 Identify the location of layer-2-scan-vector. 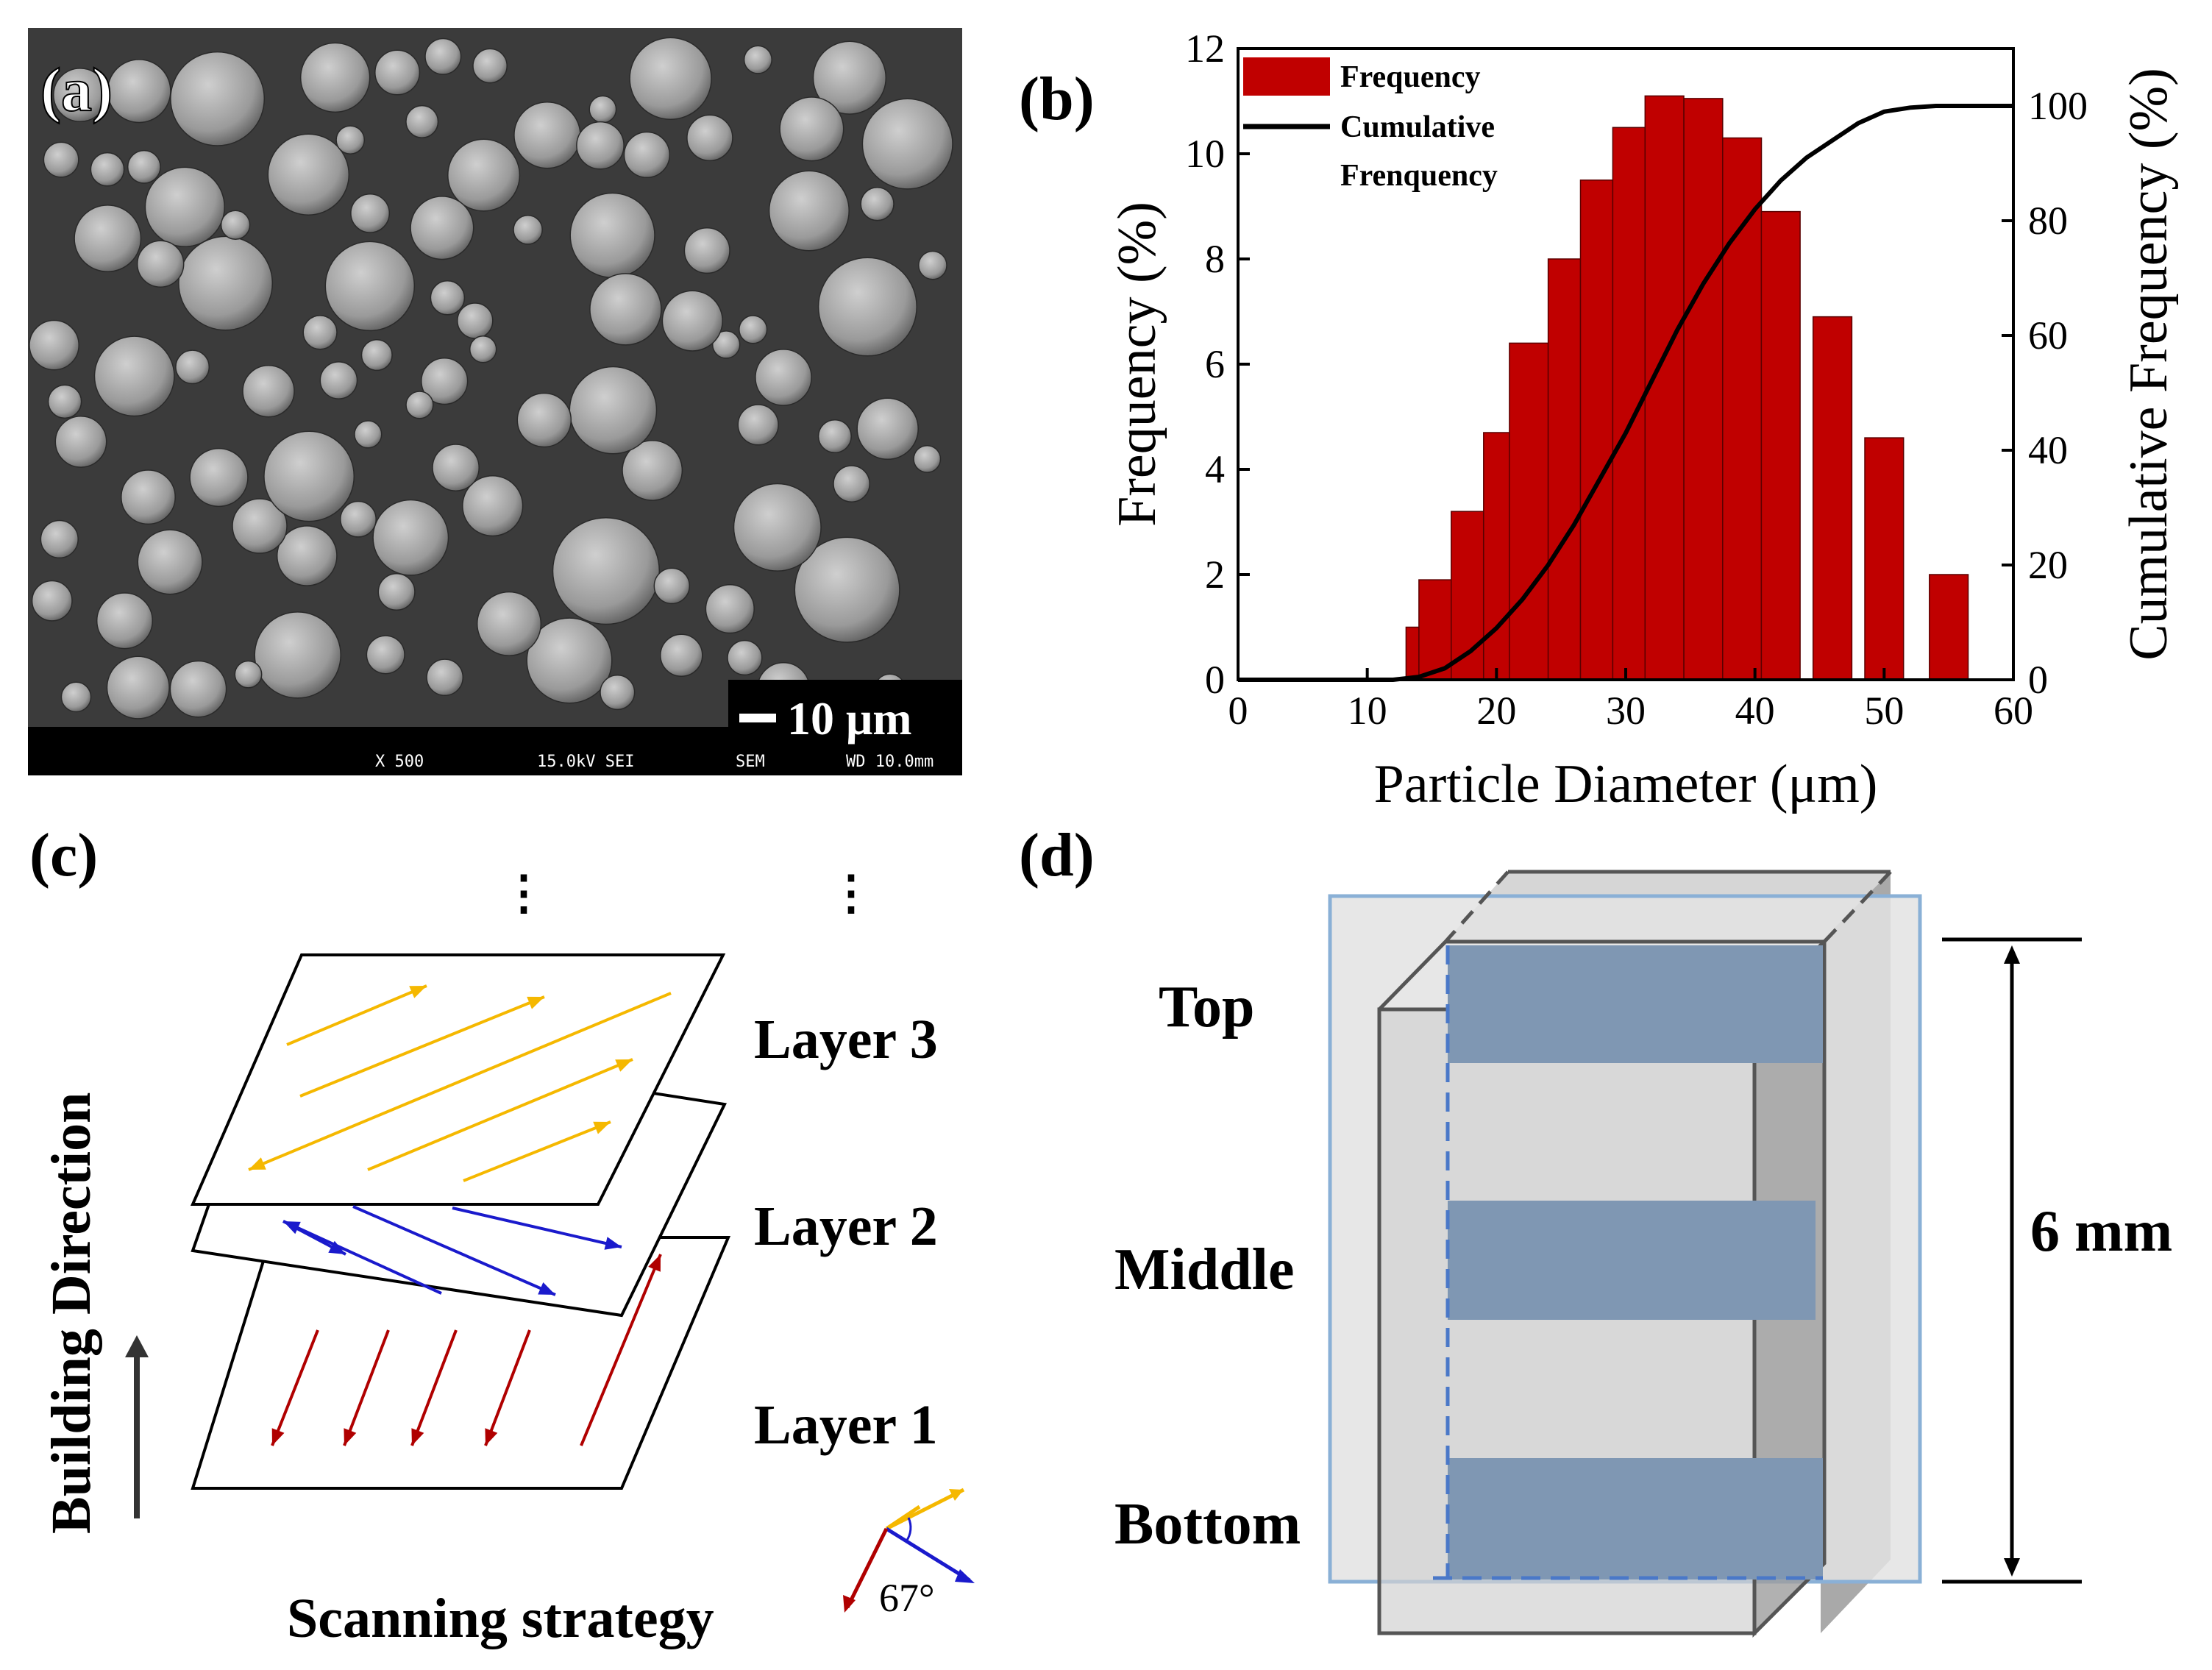
(537, 1227).